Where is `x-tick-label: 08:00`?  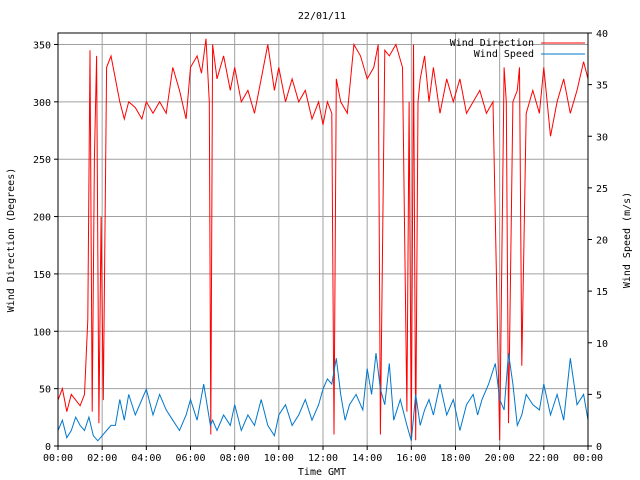
x-tick-label: 08:00 is located at coordinates (235, 458).